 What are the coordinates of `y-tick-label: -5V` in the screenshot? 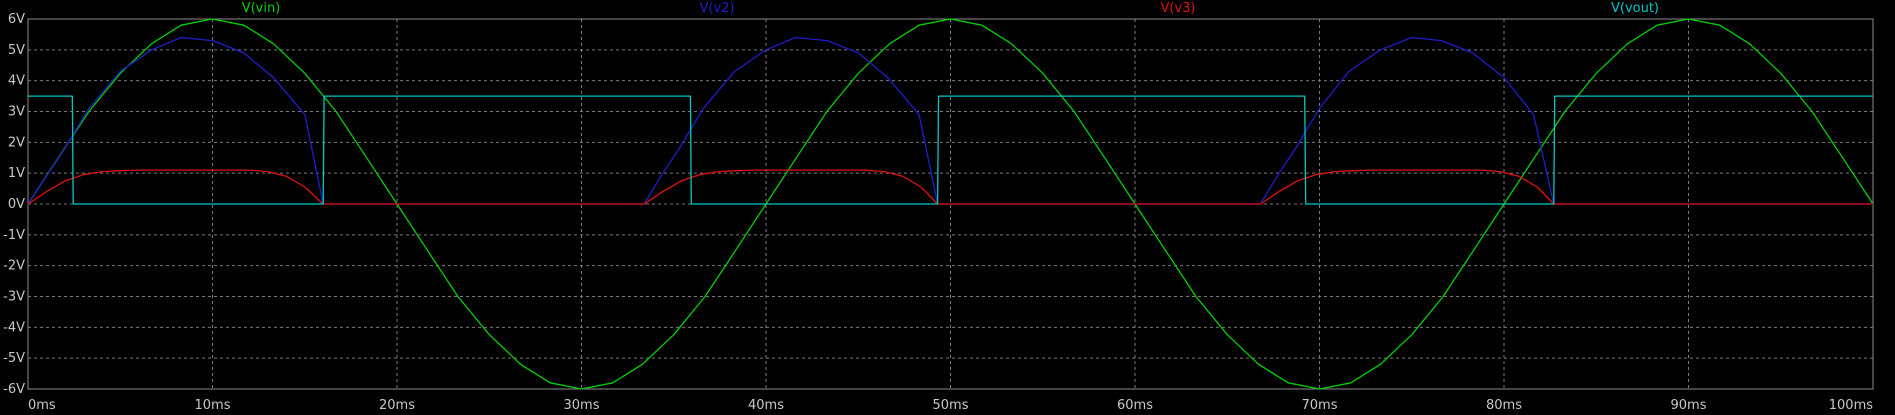 It's located at (14, 358).